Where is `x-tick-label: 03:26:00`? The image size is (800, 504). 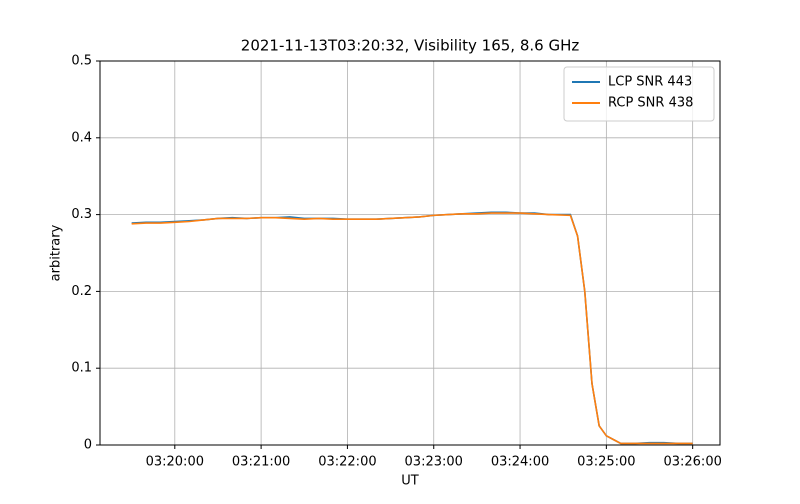
x-tick-label: 03:26:00 is located at coordinates (692, 462).